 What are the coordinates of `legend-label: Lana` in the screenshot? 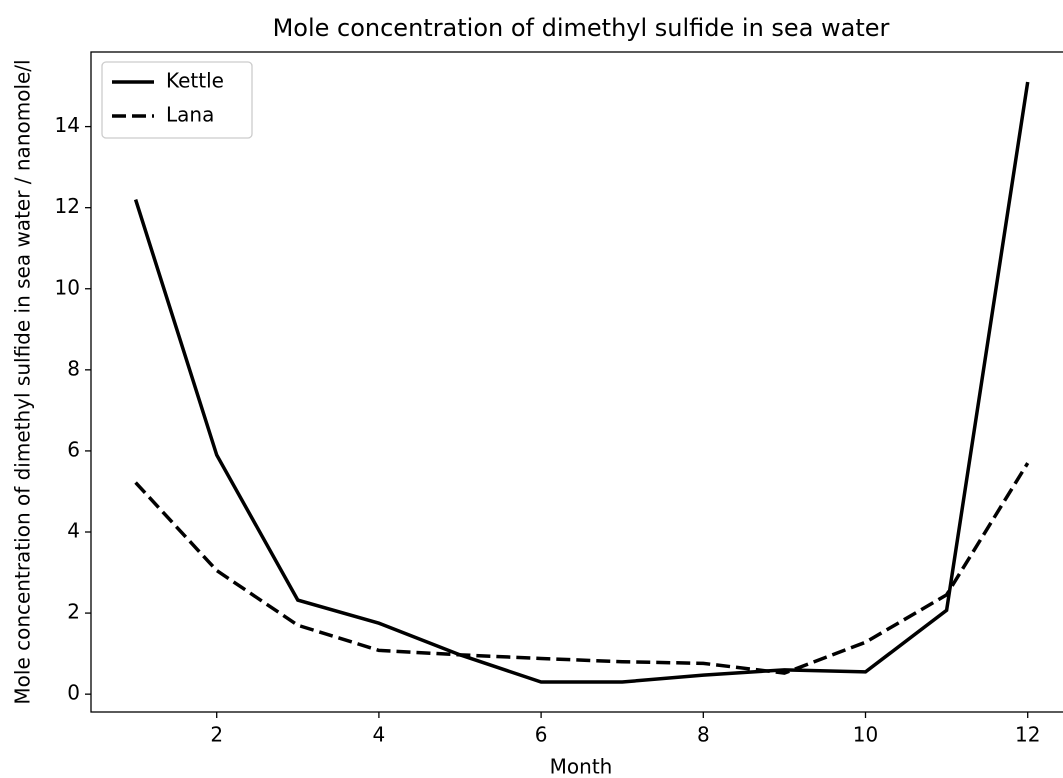 It's located at (190, 115).